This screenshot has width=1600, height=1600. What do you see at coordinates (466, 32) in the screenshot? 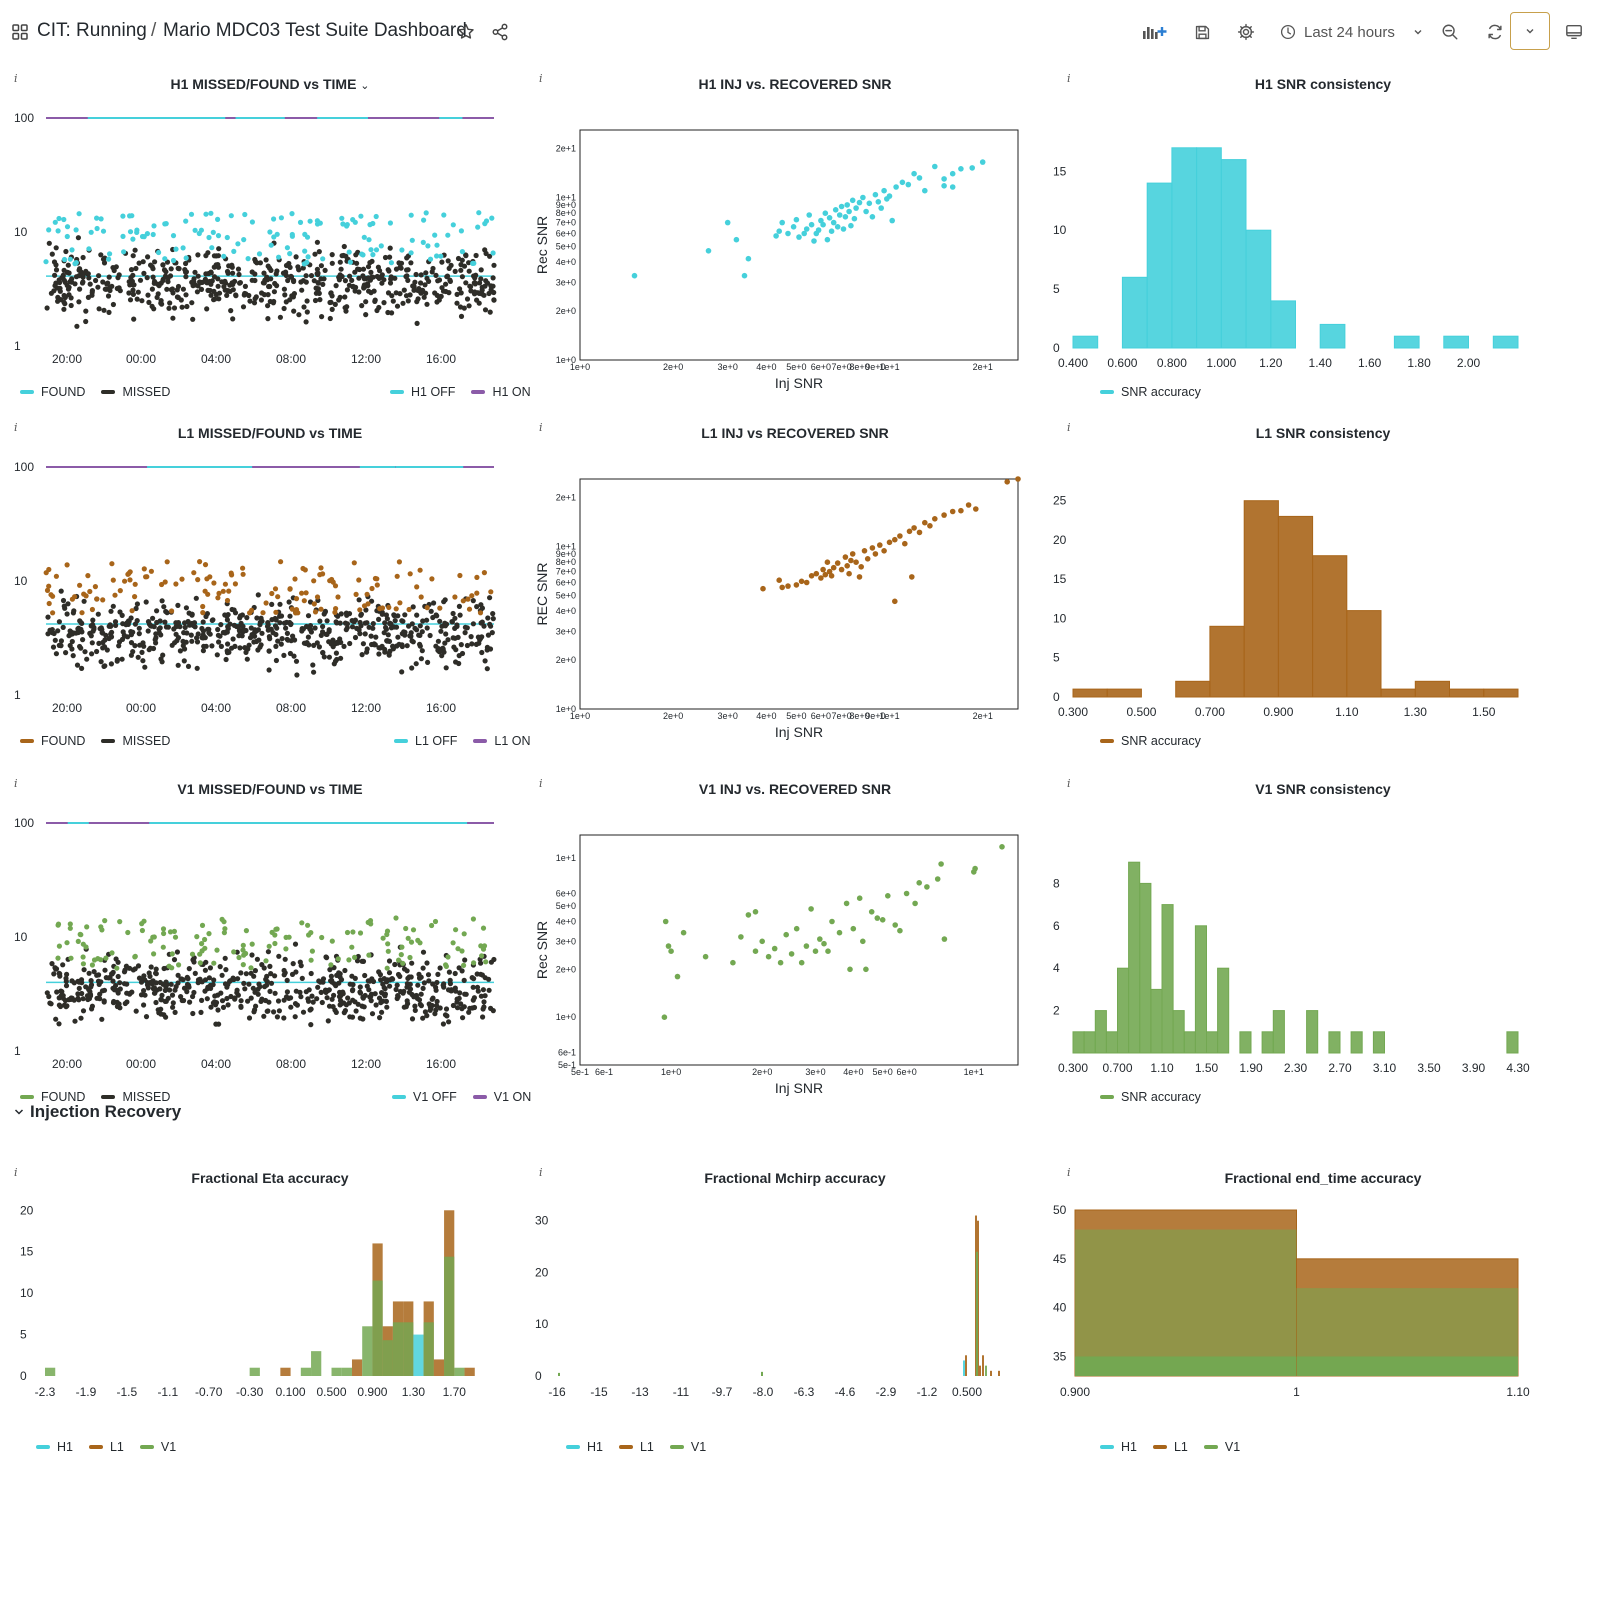
I see `star-icon` at bounding box center [466, 32].